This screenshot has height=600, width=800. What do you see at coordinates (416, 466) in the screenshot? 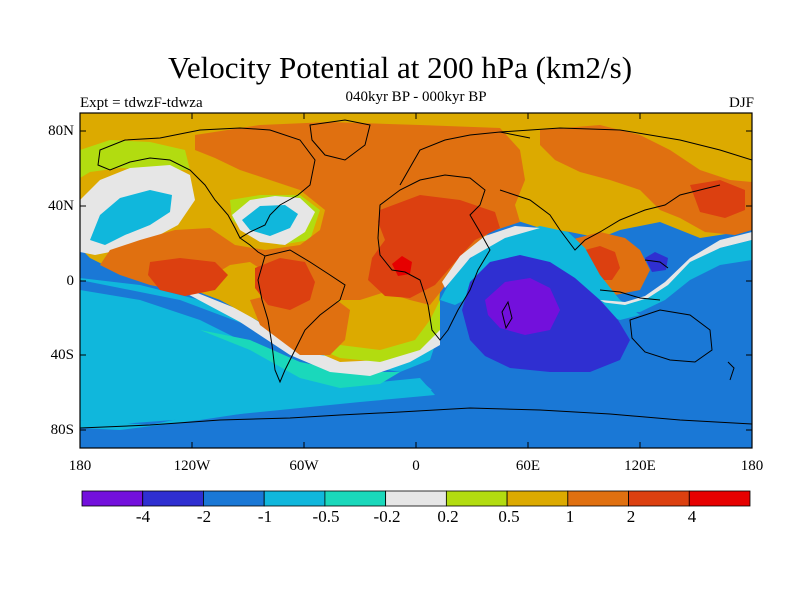
I see `x-tick-label: 0` at bounding box center [416, 466].